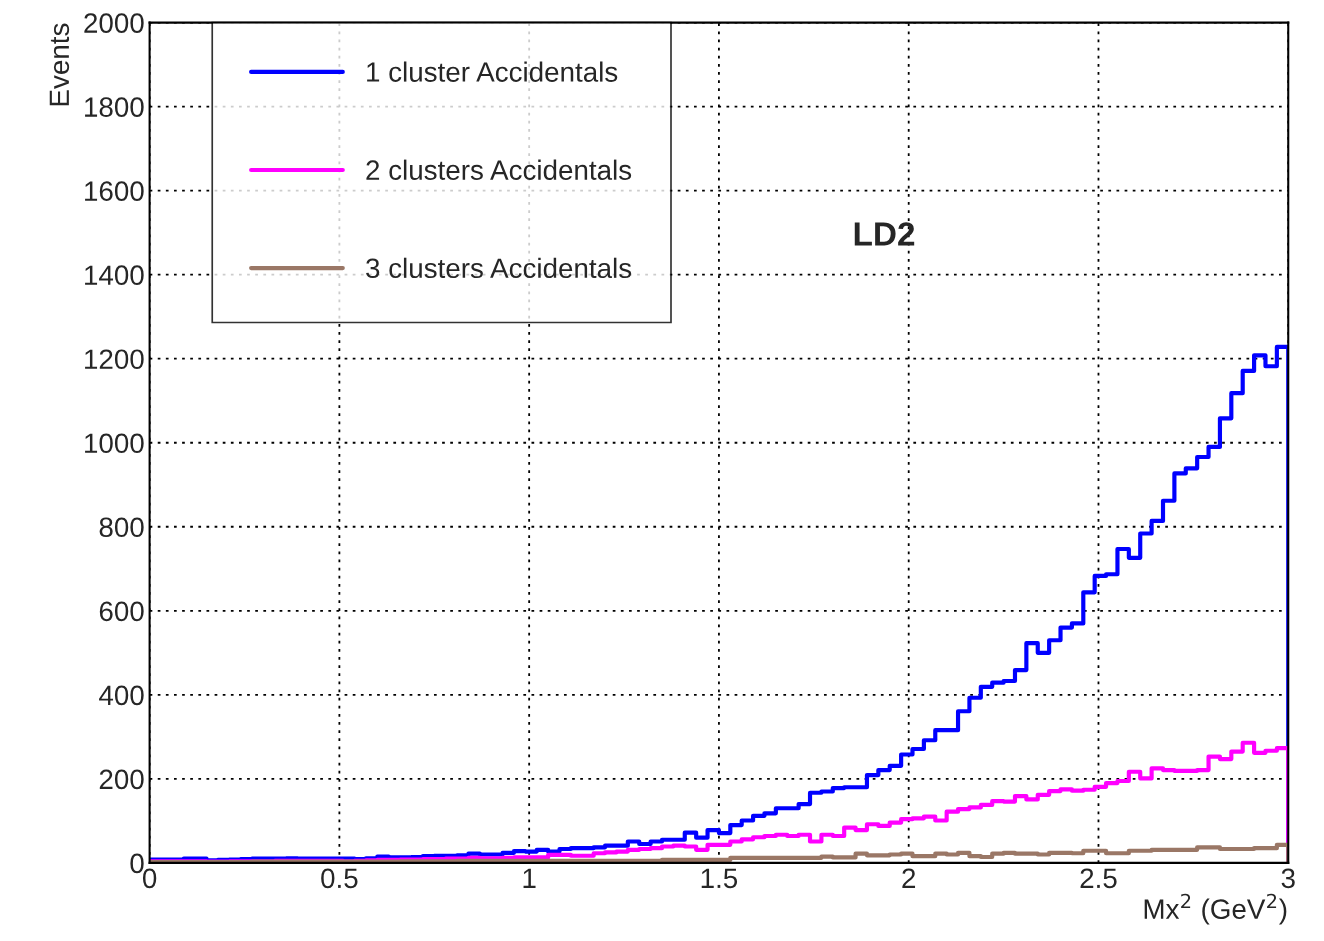 The image size is (1324, 941). Describe the element at coordinates (121, 695) in the screenshot. I see `y-tick-label: 400` at that location.